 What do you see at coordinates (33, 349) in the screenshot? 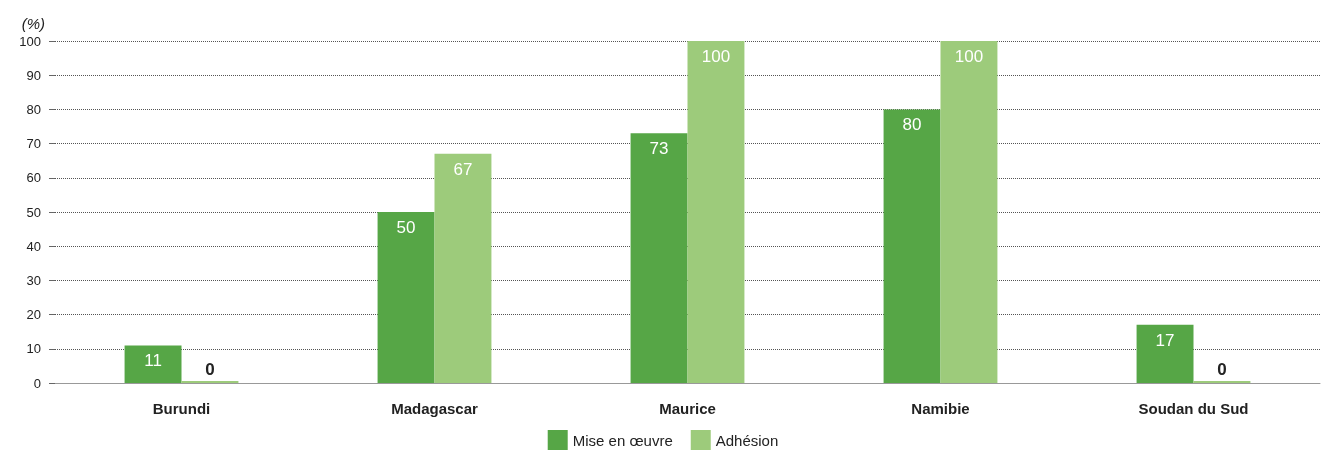
I see `y-tick-label: 10` at bounding box center [33, 349].